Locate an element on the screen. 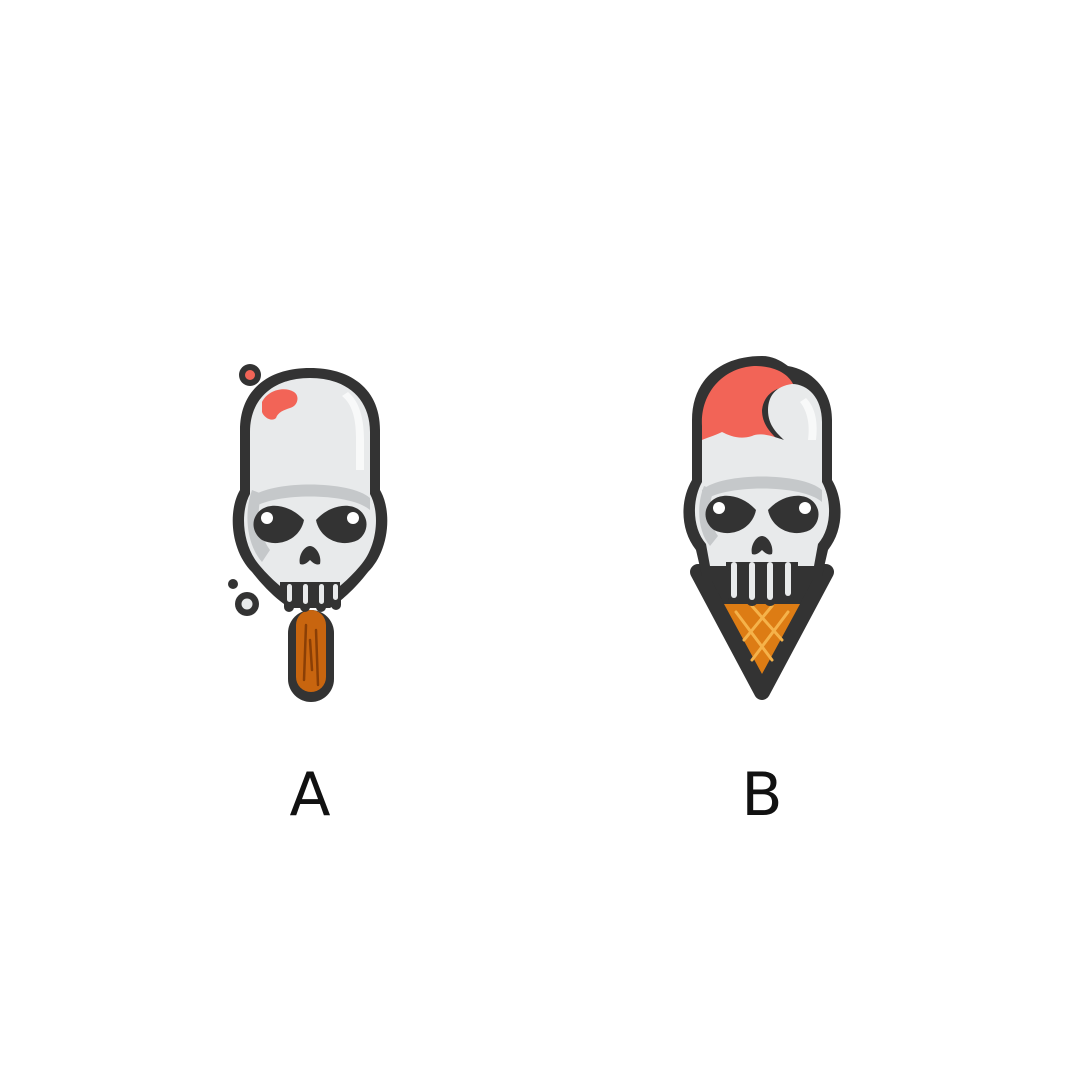  red-scoop-icon is located at coordinates (747, 403).